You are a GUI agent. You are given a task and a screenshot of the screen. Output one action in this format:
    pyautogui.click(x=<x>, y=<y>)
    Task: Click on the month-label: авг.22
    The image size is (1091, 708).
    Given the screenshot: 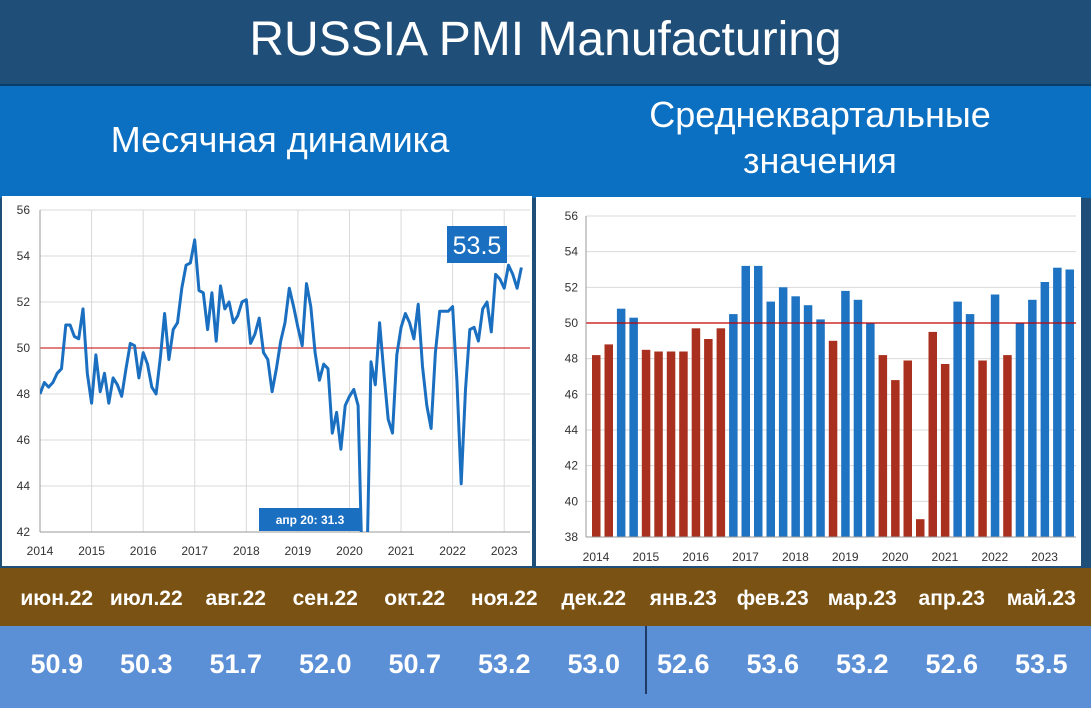 What is the action you would take?
    pyautogui.click(x=235, y=598)
    